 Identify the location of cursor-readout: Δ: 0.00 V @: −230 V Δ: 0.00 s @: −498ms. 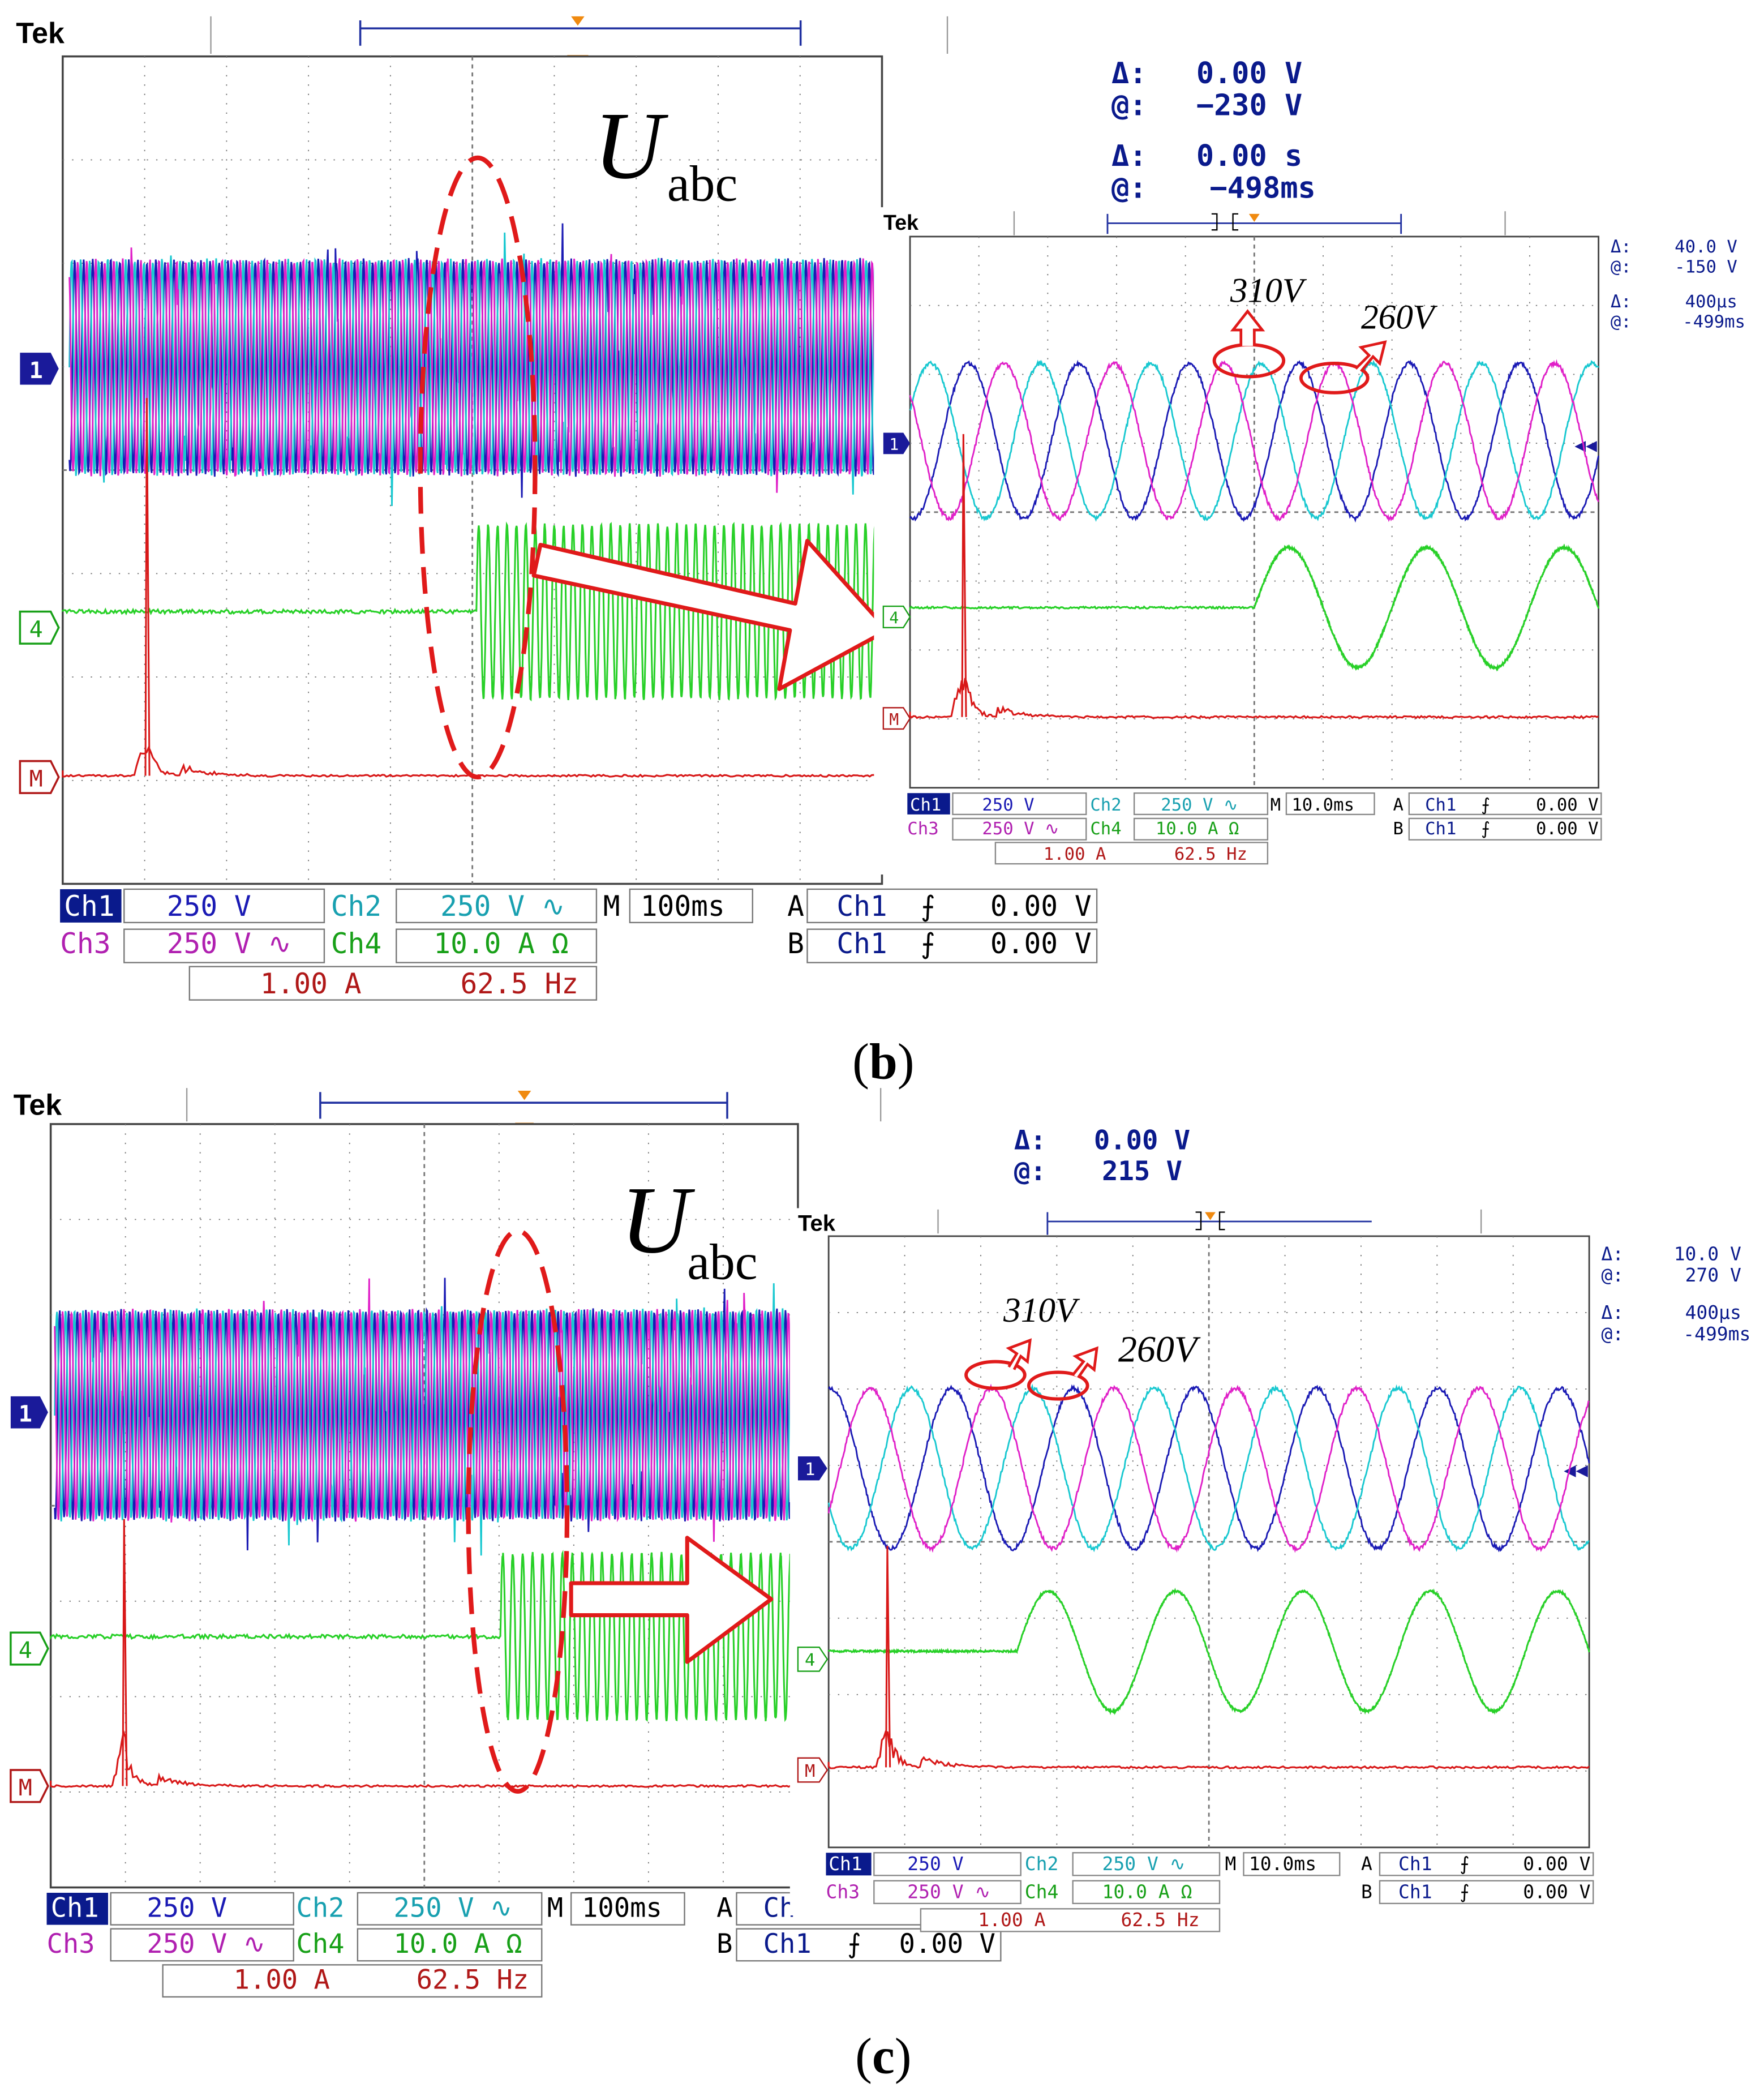
(1213, 131).